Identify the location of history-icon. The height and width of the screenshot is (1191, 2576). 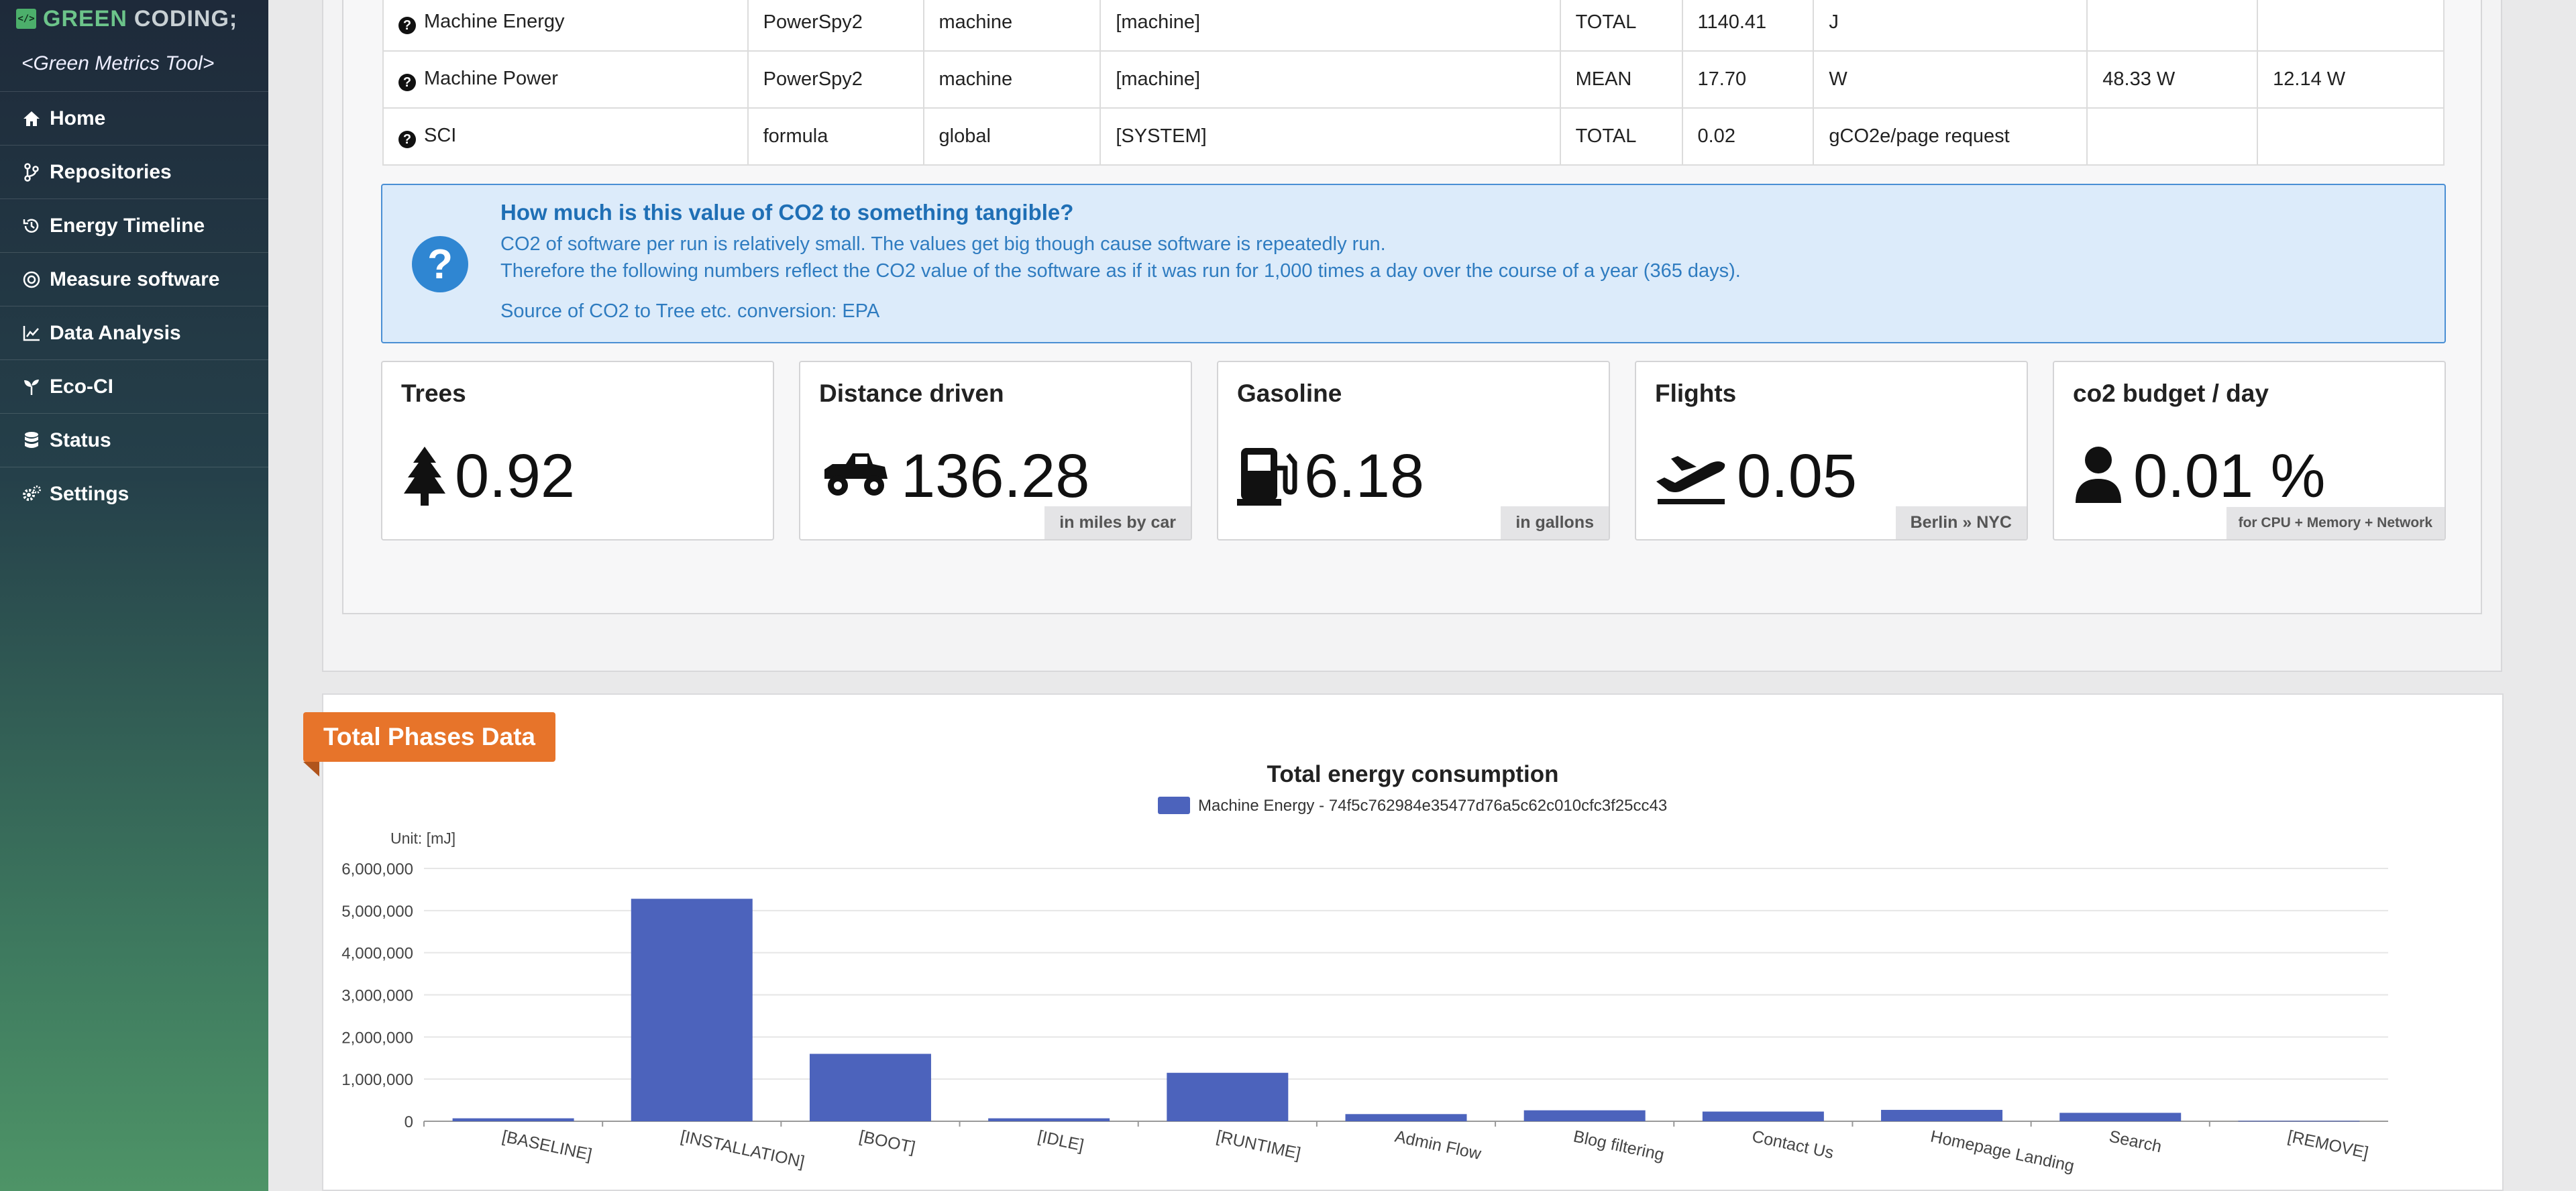
(31, 226).